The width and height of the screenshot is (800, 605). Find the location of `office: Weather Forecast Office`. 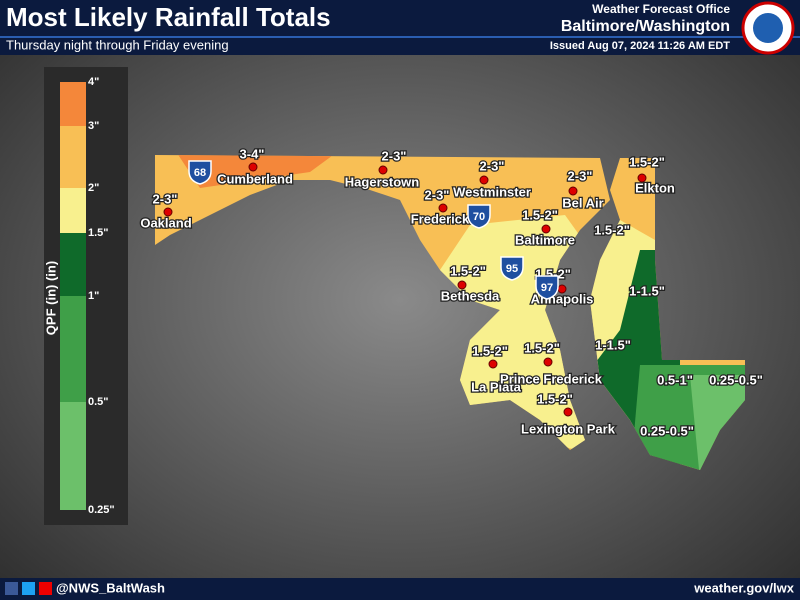

office: Weather Forecast Office is located at coordinates (661, 9).